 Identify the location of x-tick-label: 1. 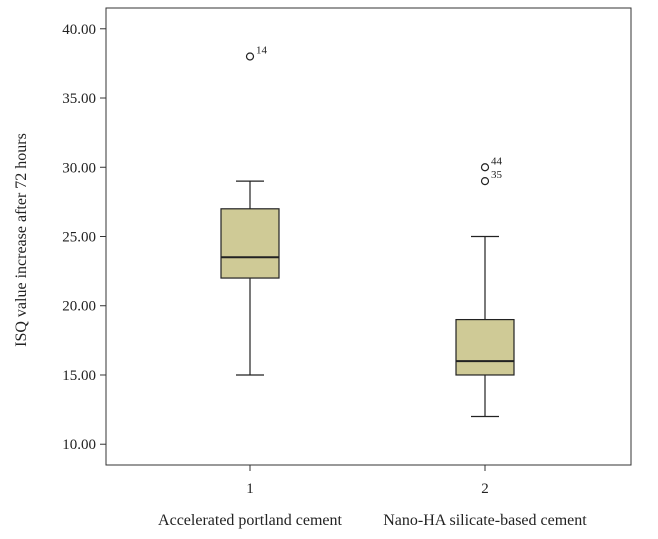
(250, 489).